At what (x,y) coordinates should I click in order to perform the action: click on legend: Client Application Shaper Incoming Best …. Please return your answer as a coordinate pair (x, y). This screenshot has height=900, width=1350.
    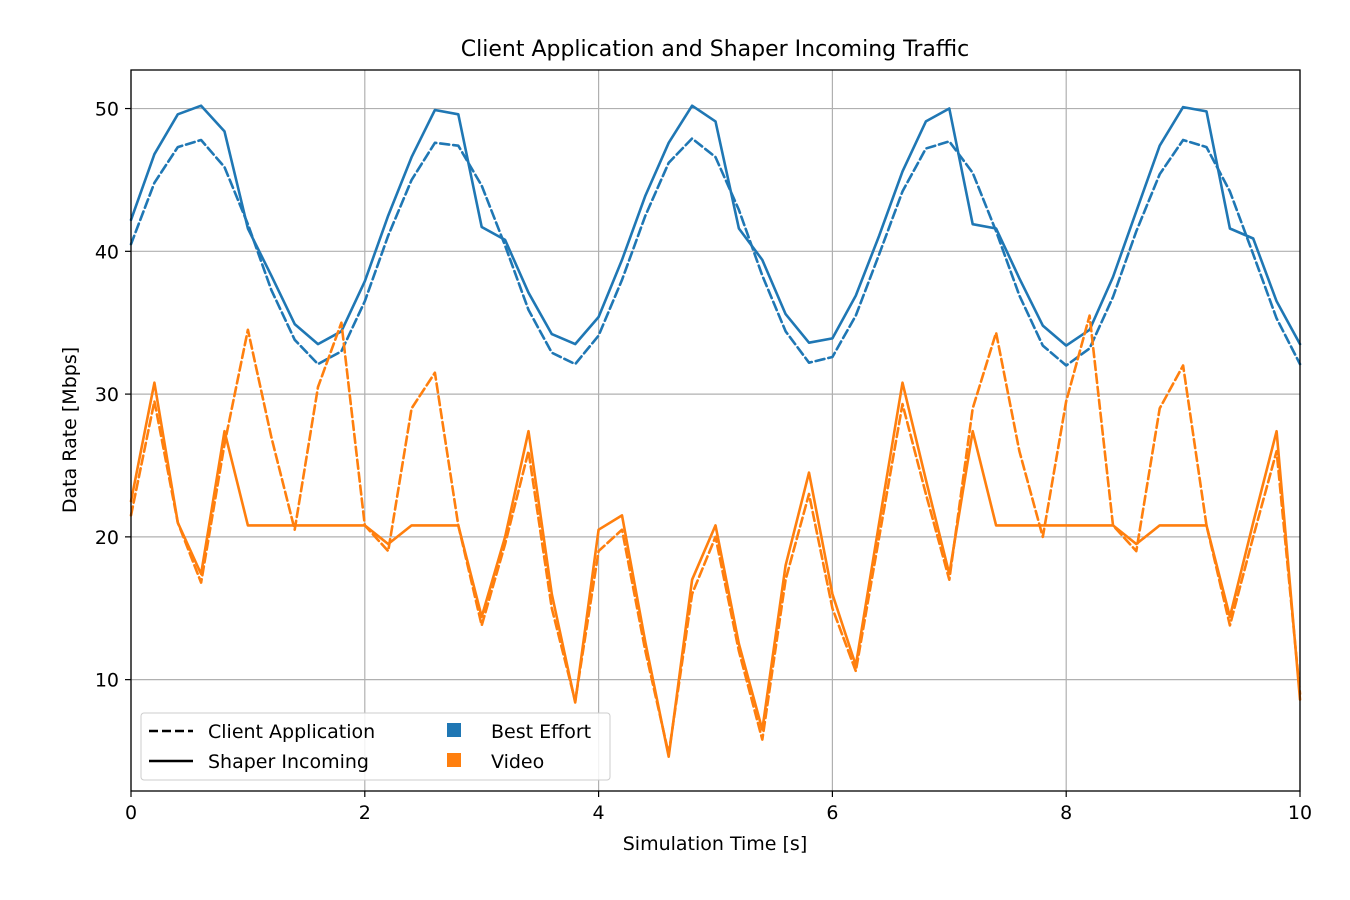
    Looking at the image, I should click on (375, 746).